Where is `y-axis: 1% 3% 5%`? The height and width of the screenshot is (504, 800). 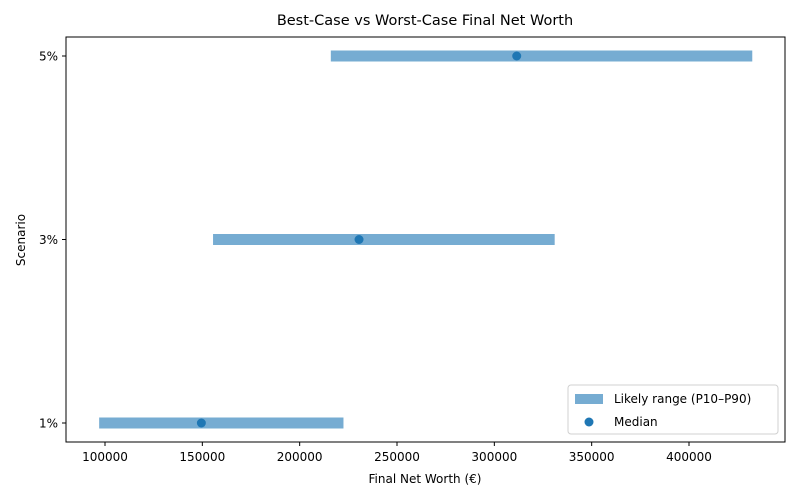
y-axis: 1% 3% 5% is located at coordinates (52, 240).